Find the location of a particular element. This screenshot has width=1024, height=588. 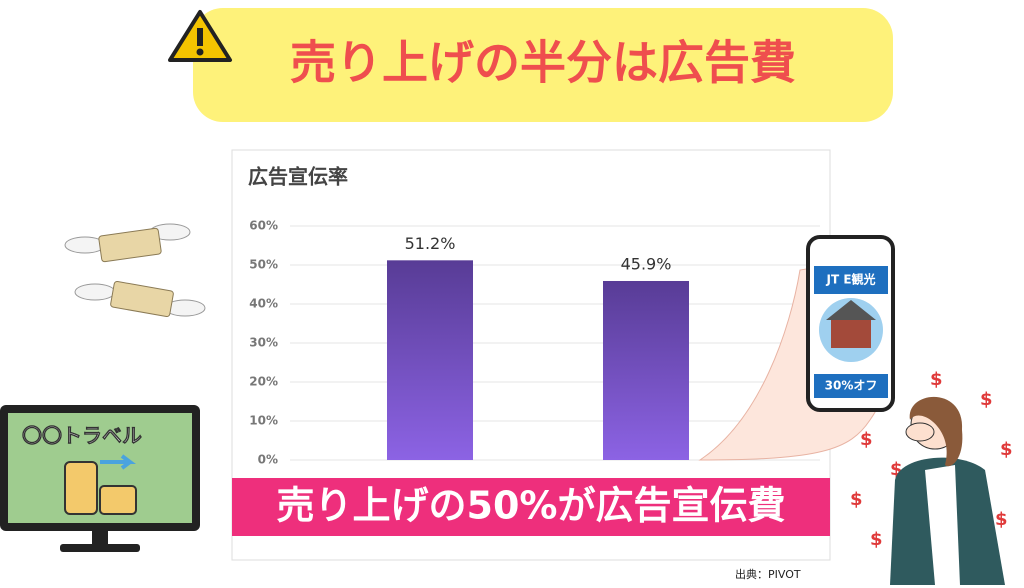

person-illustration: $$$ $$$ $$ is located at coordinates (931, 477).